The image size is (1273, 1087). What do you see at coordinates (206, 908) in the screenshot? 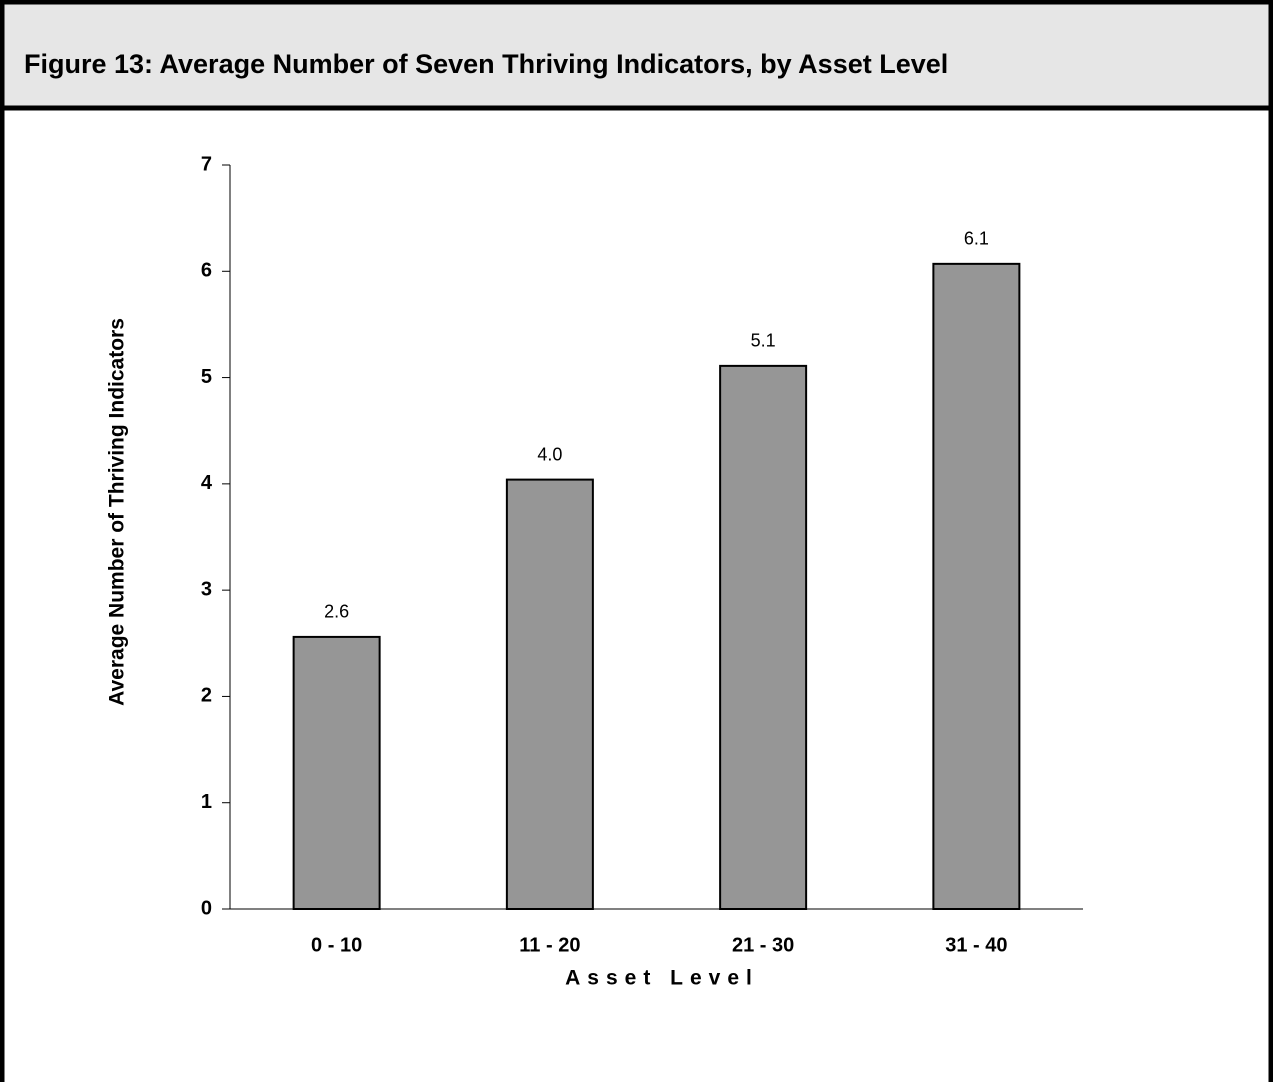
I see `y-tick-label: 0` at bounding box center [206, 908].